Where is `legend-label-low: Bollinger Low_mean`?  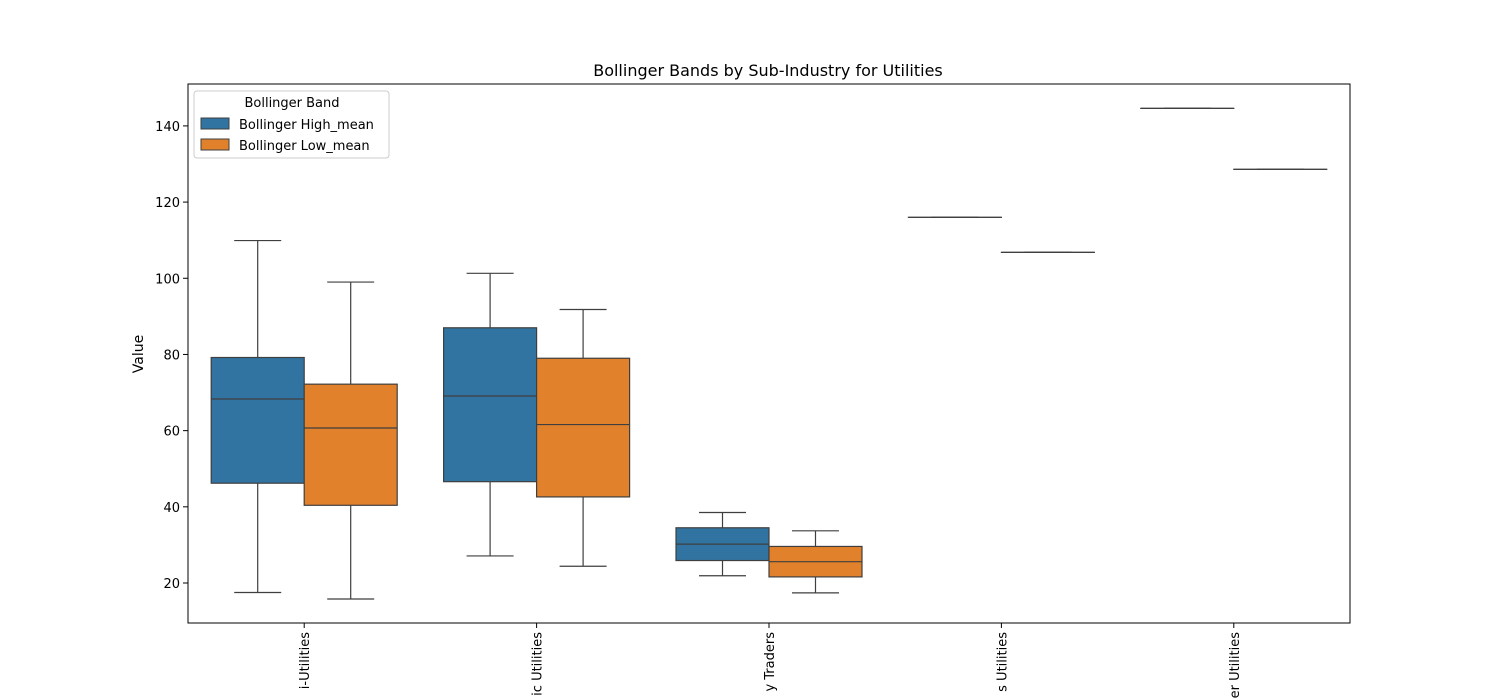 legend-label-low: Bollinger Low_mean is located at coordinates (304, 146).